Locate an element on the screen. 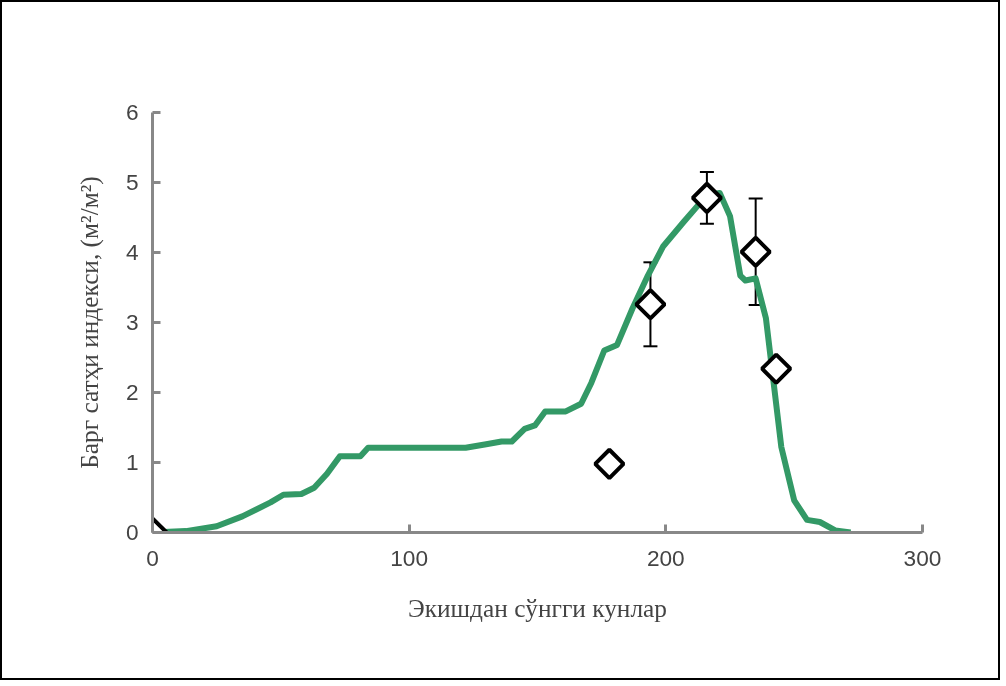 This screenshot has height=686, width=1006. y-tick-label: 5 is located at coordinates (132, 182).